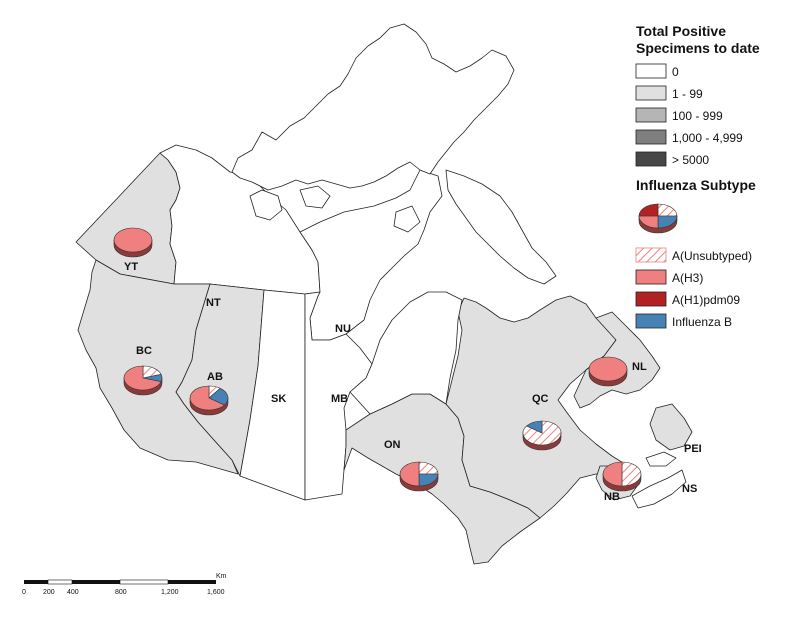 The width and height of the screenshot is (800, 618). I want to click on label-sk: SK, so click(278, 399).